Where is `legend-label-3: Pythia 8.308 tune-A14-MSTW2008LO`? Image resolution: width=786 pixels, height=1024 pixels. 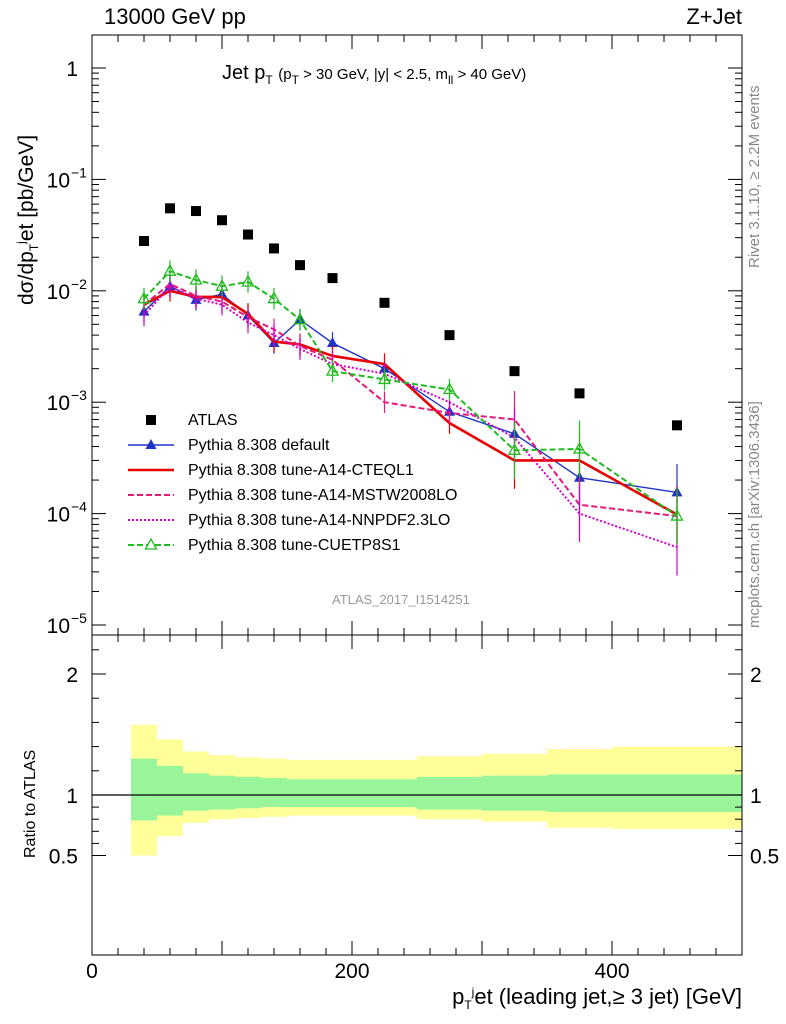 legend-label-3: Pythia 8.308 tune-A14-MSTW2008LO is located at coordinates (322, 495).